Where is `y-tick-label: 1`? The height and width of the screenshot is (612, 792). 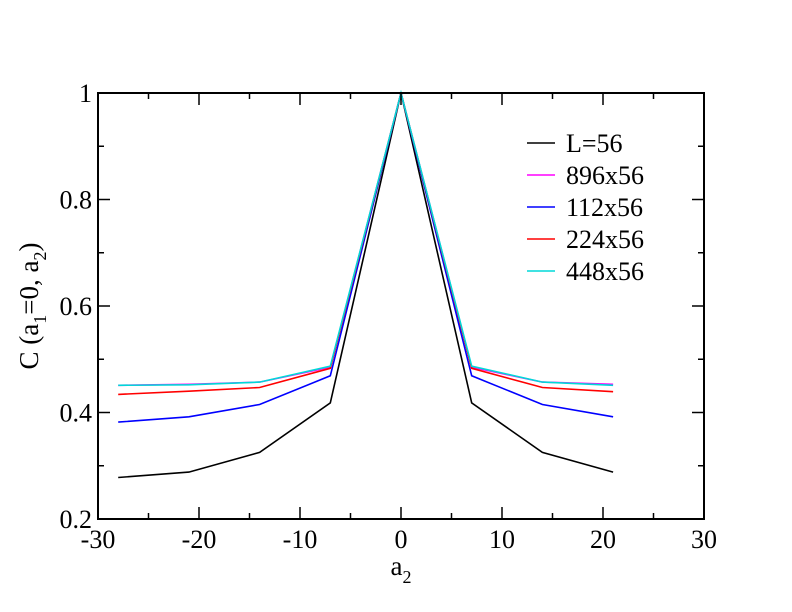
y-tick-label: 1 is located at coordinates (85, 93).